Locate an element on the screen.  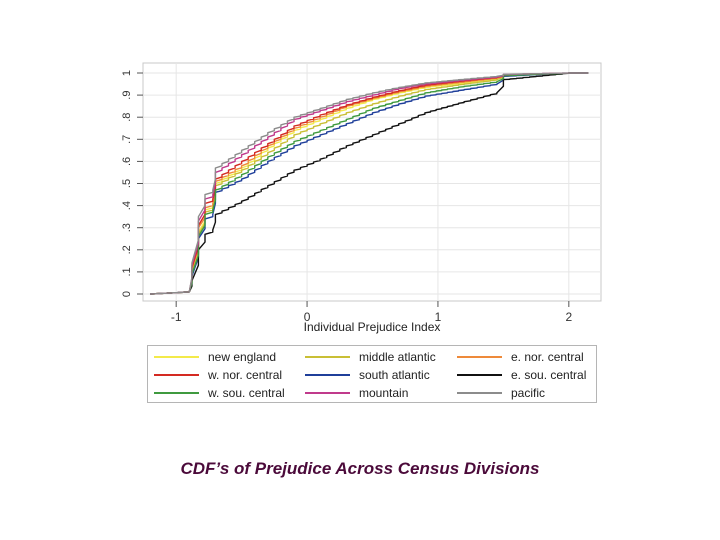
legend-item: e. sou. central is located at coordinates (521, 375).